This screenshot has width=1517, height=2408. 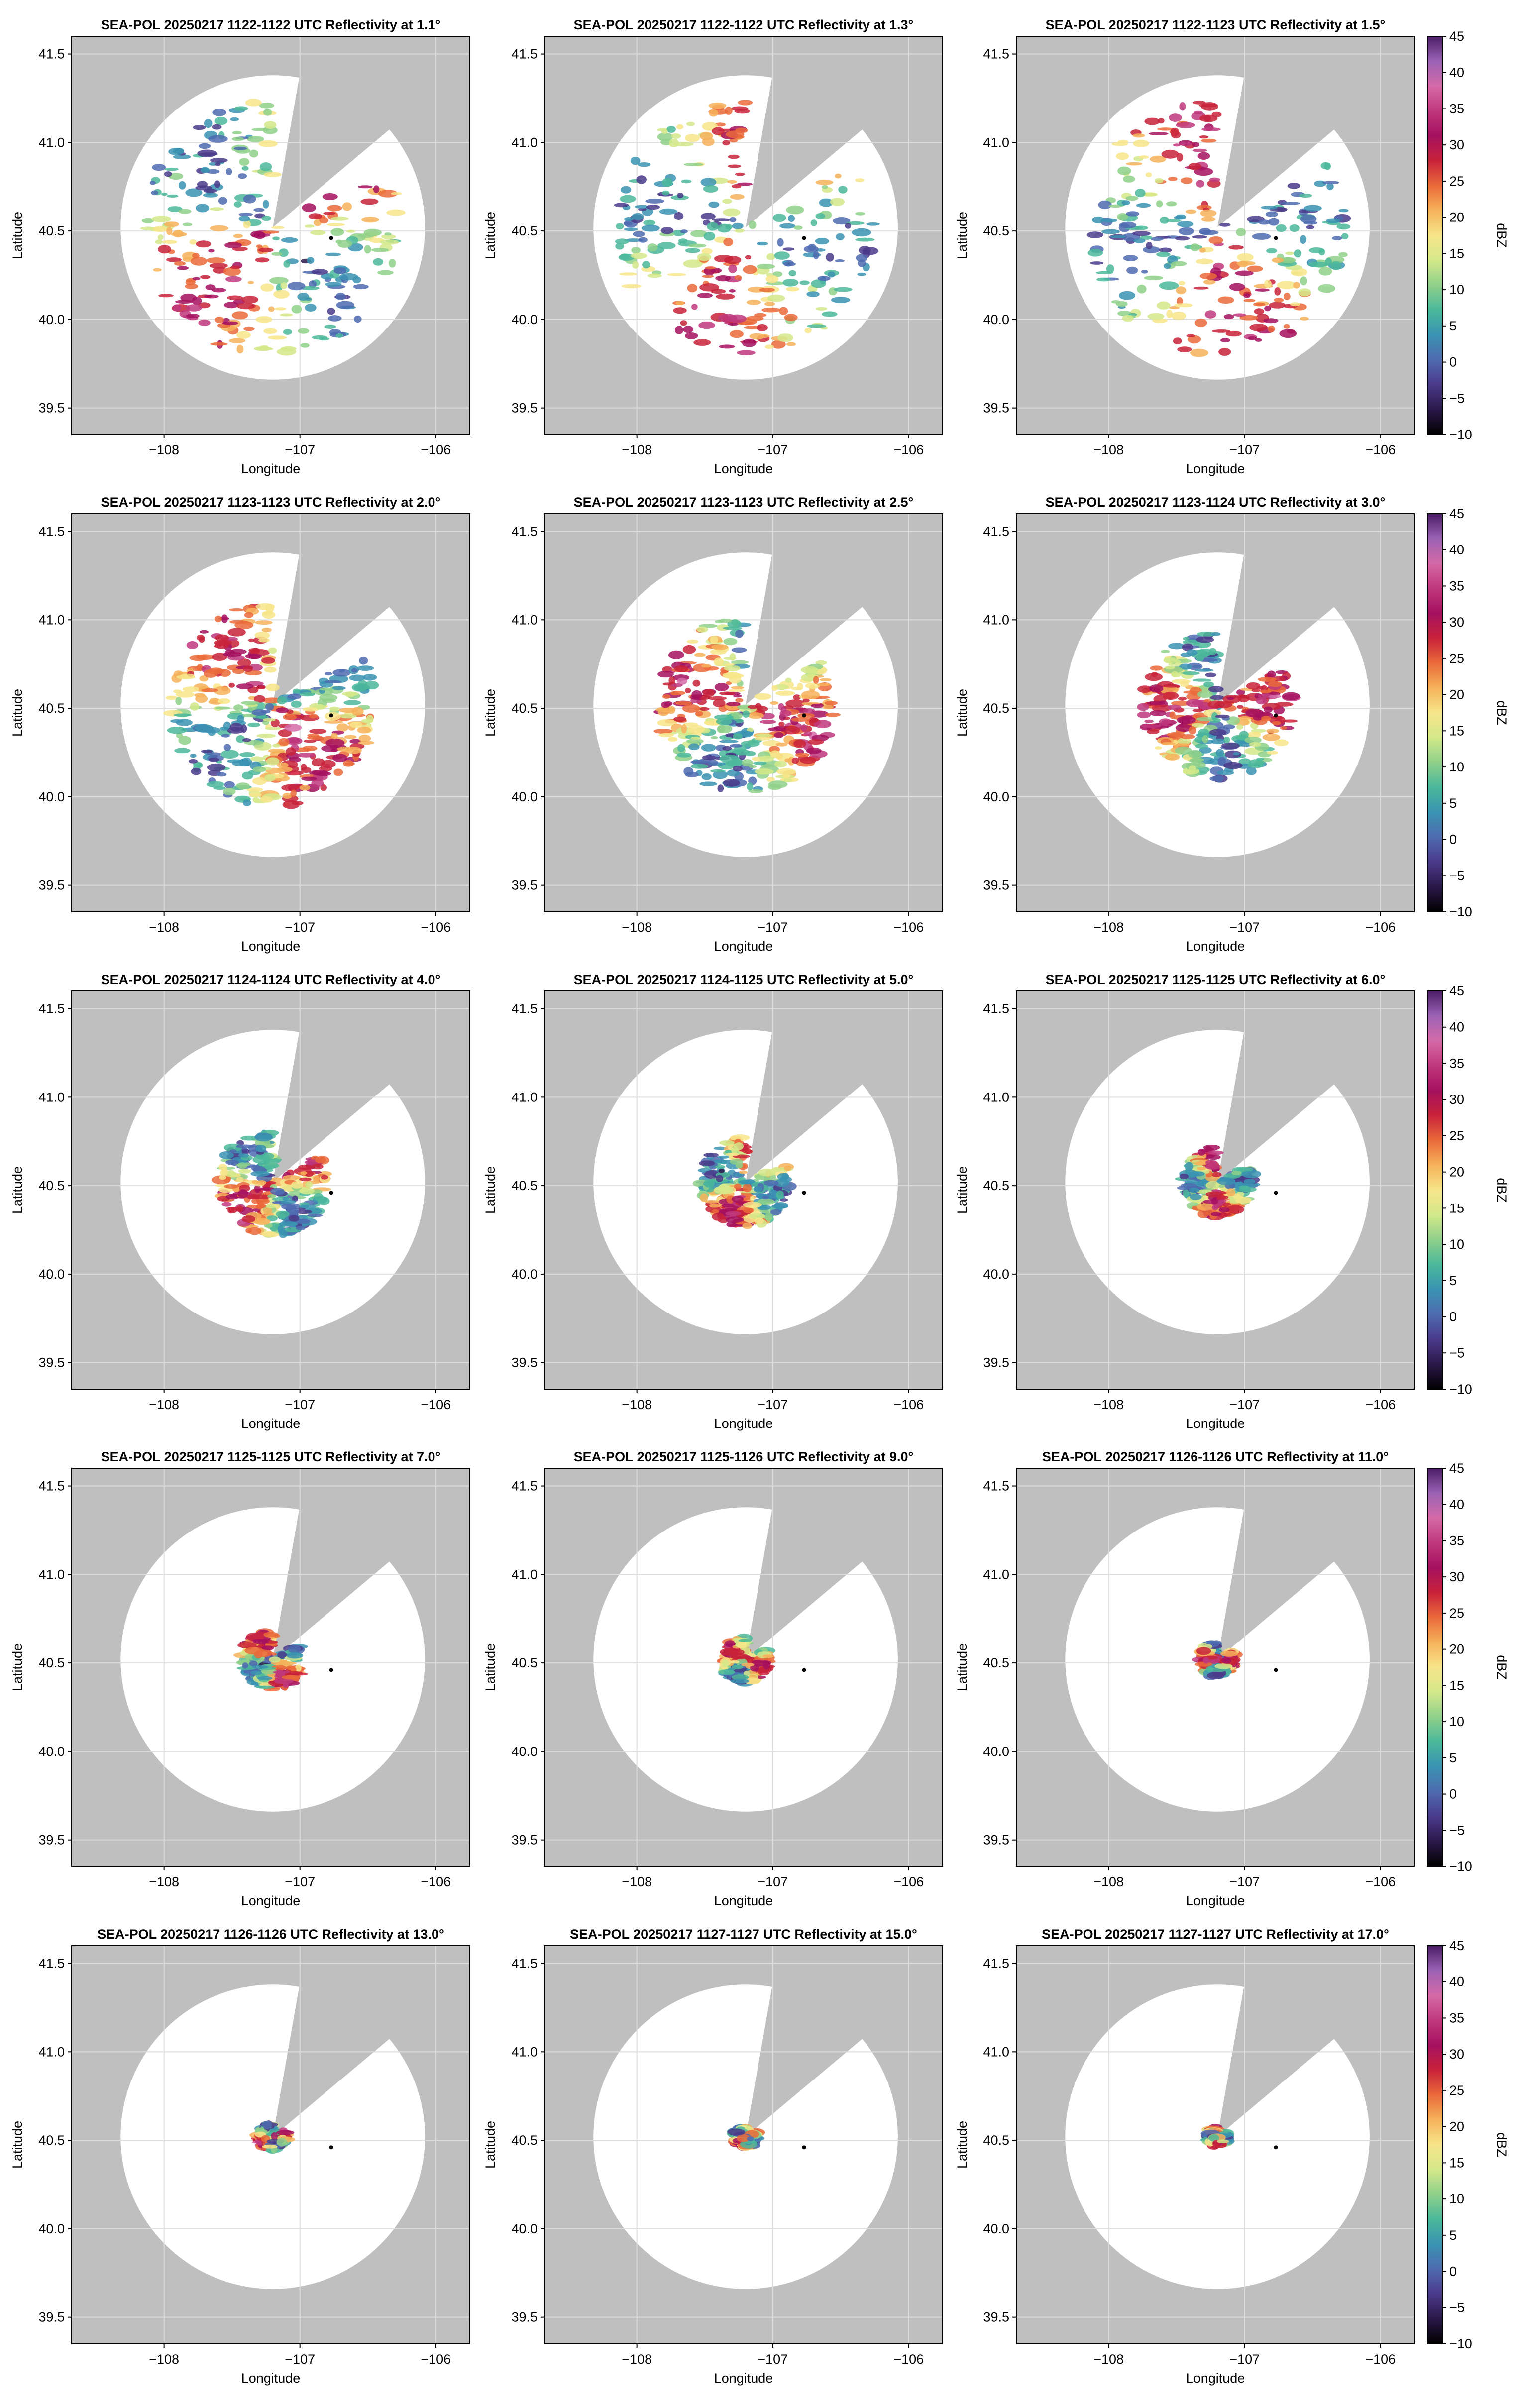 I want to click on y-tick-label: 39.5, so click(x=524, y=2317).